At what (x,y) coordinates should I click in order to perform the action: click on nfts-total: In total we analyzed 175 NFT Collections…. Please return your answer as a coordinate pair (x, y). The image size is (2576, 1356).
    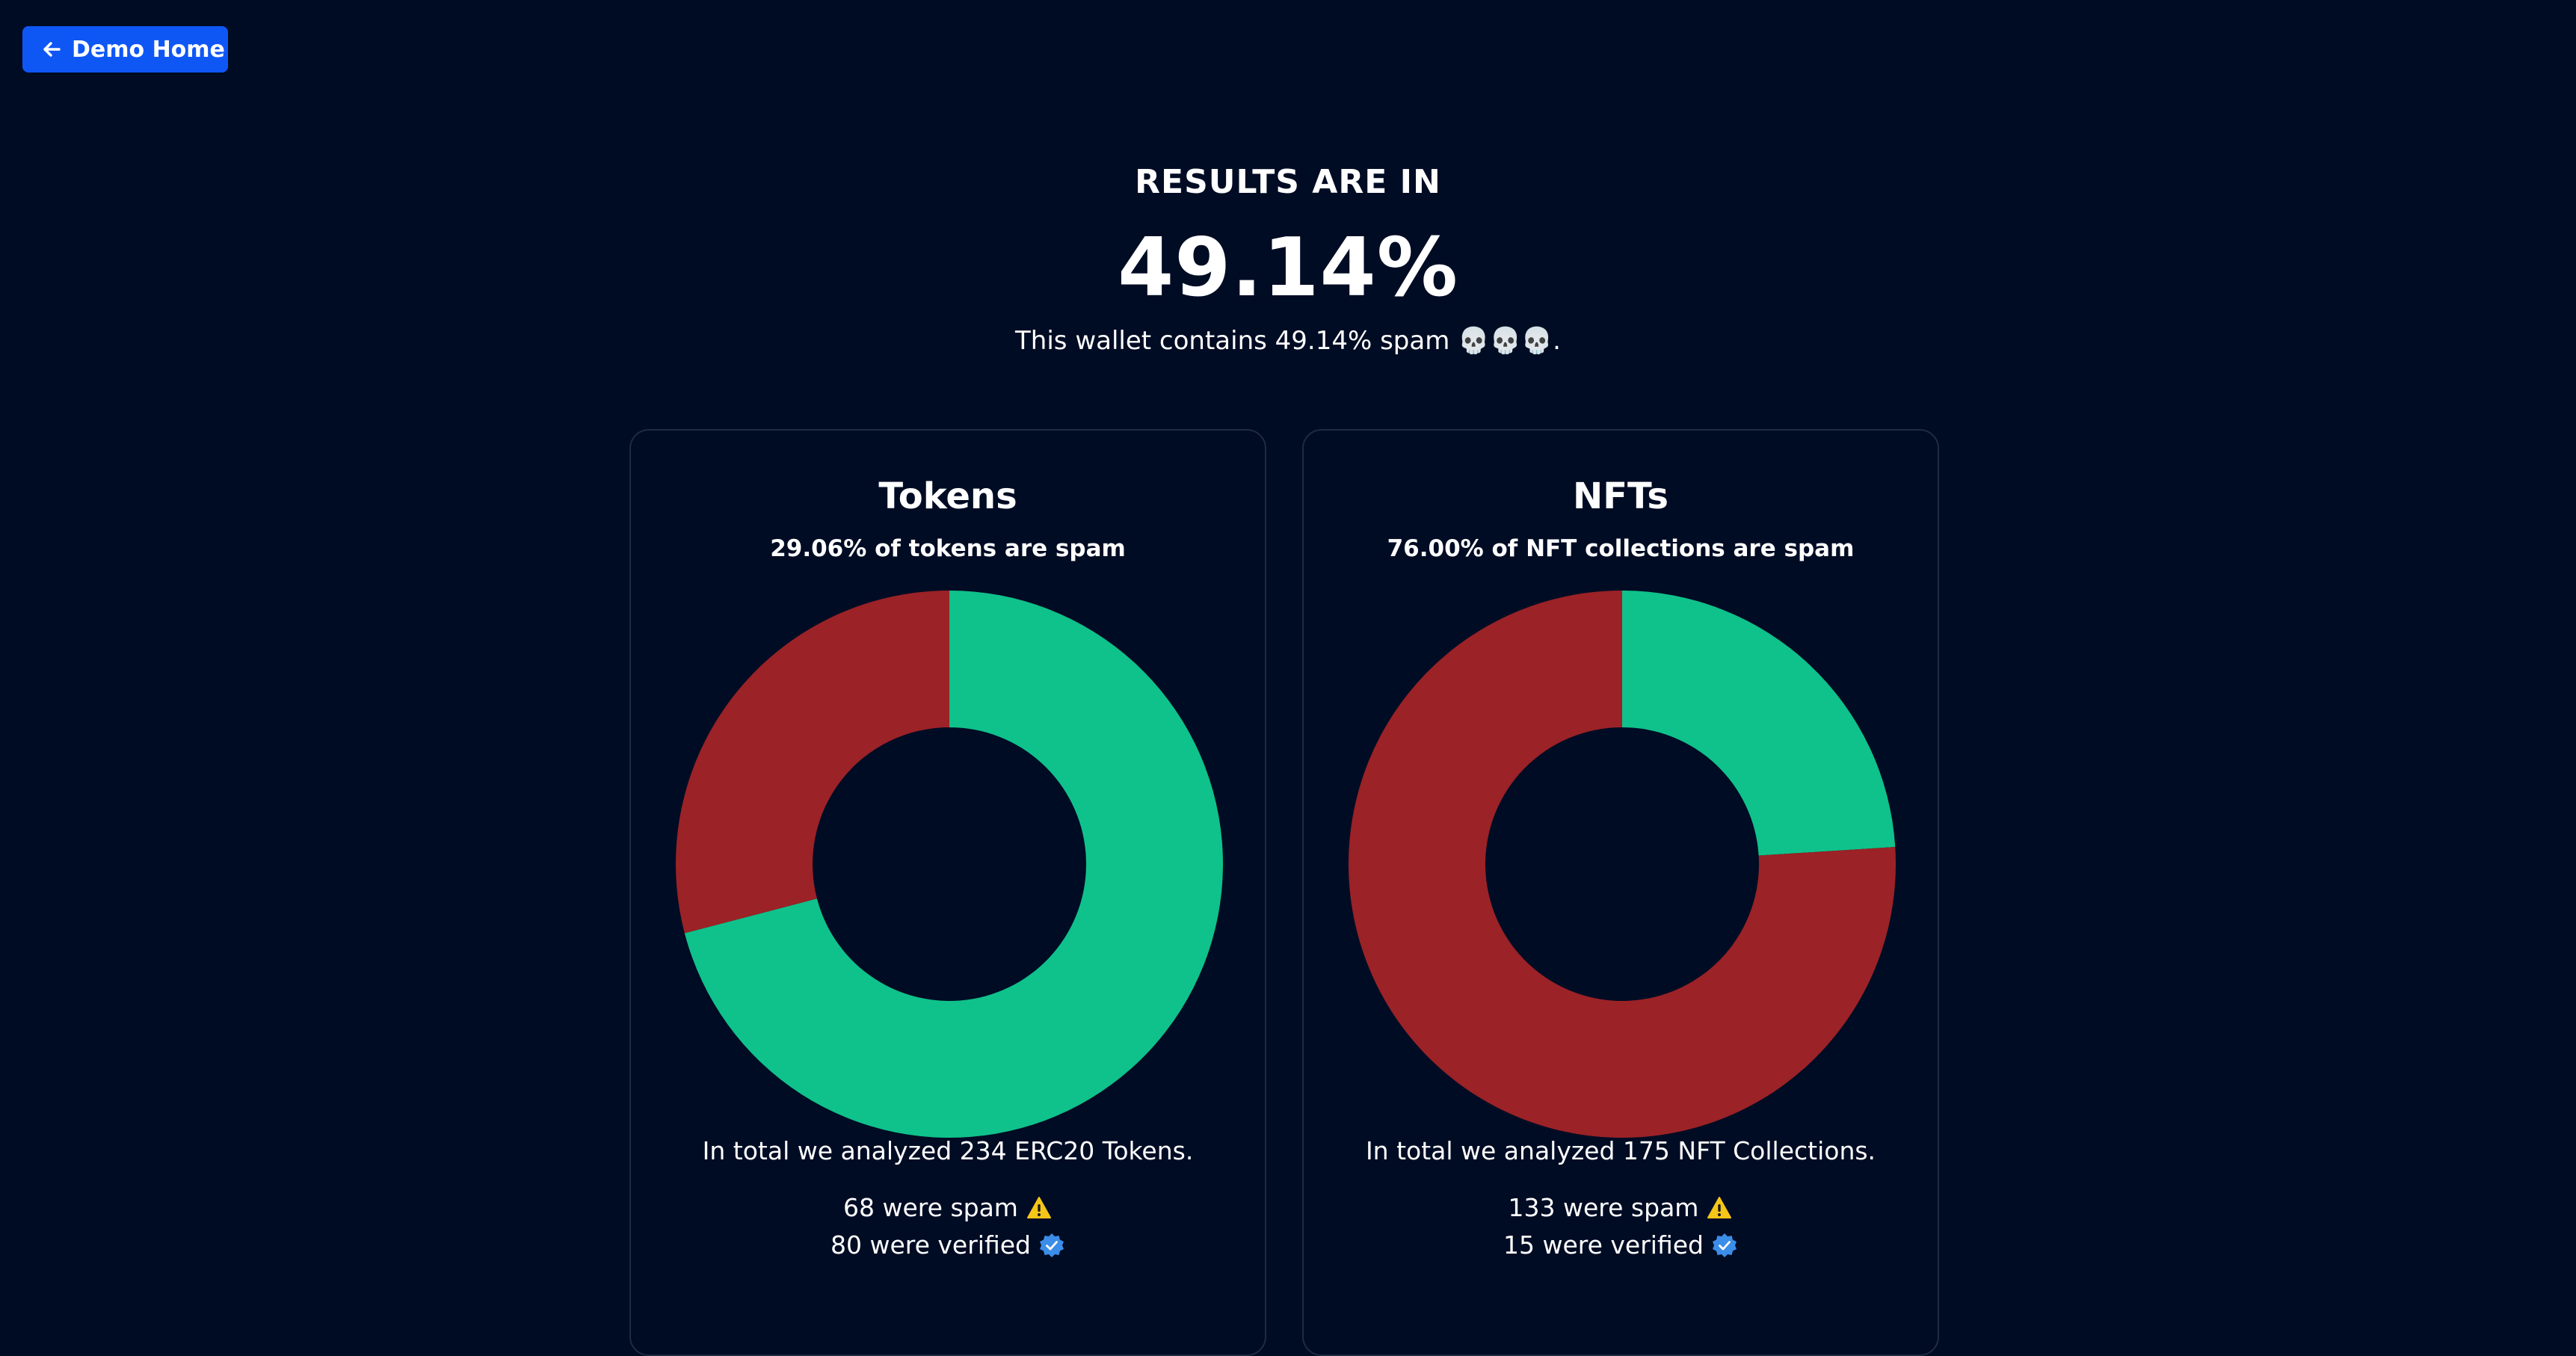
    Looking at the image, I should click on (1620, 1150).